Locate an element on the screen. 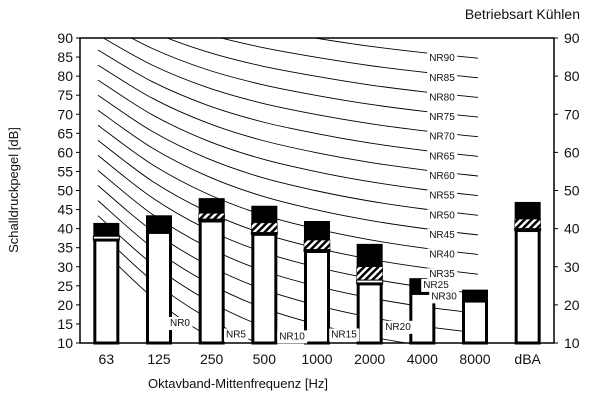  y-tick-label: 55 is located at coordinates (65, 171).